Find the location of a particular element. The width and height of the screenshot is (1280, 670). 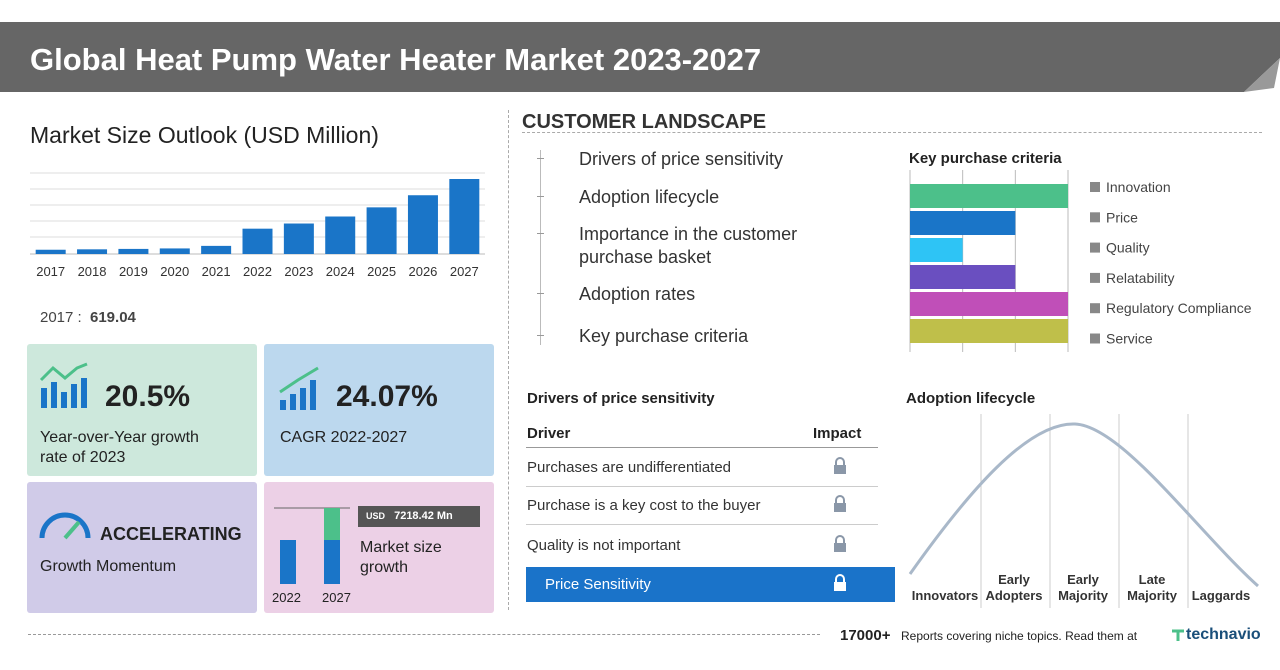

table-row: Quality is not important is located at coordinates (604, 545).